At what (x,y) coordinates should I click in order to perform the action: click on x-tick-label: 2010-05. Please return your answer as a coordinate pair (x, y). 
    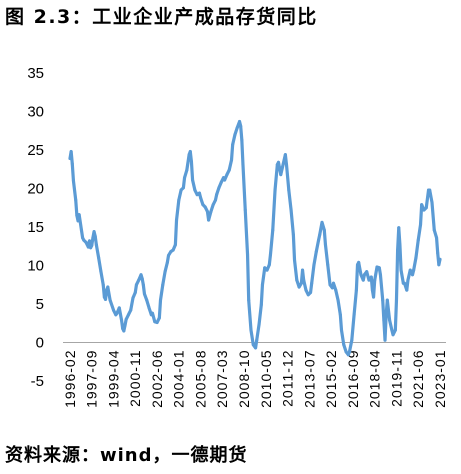
    Looking at the image, I should click on (266, 379).